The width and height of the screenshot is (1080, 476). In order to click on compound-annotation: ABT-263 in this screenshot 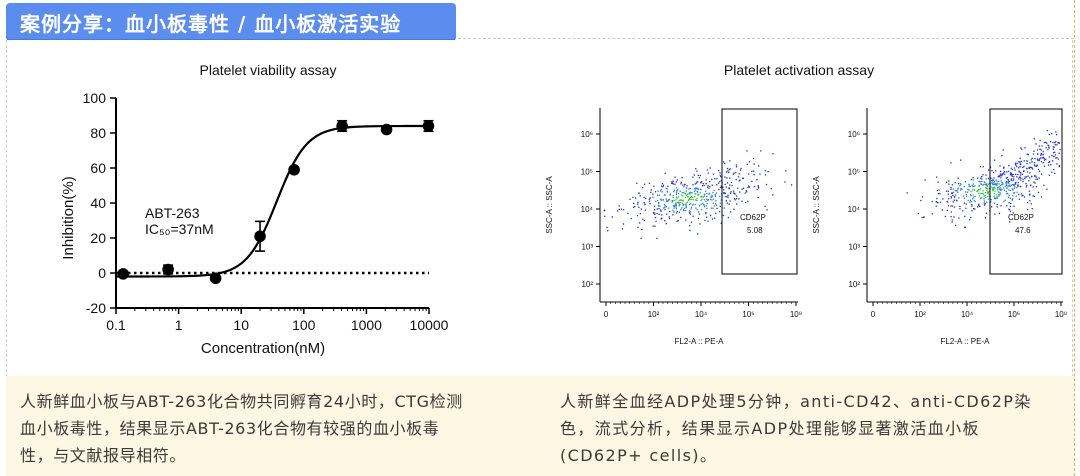, I will do `click(172, 213)`.